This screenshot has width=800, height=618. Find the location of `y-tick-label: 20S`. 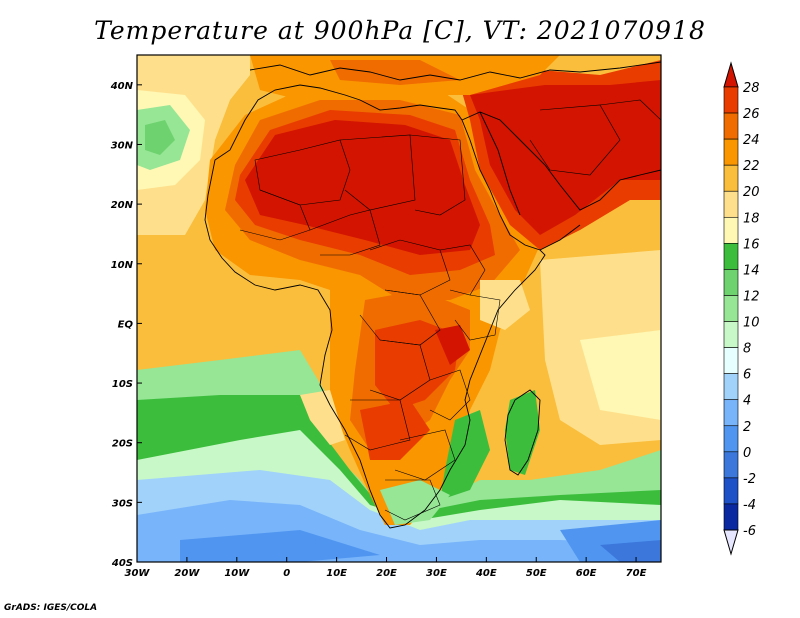

y-tick-label: 20S is located at coordinates (122, 444).